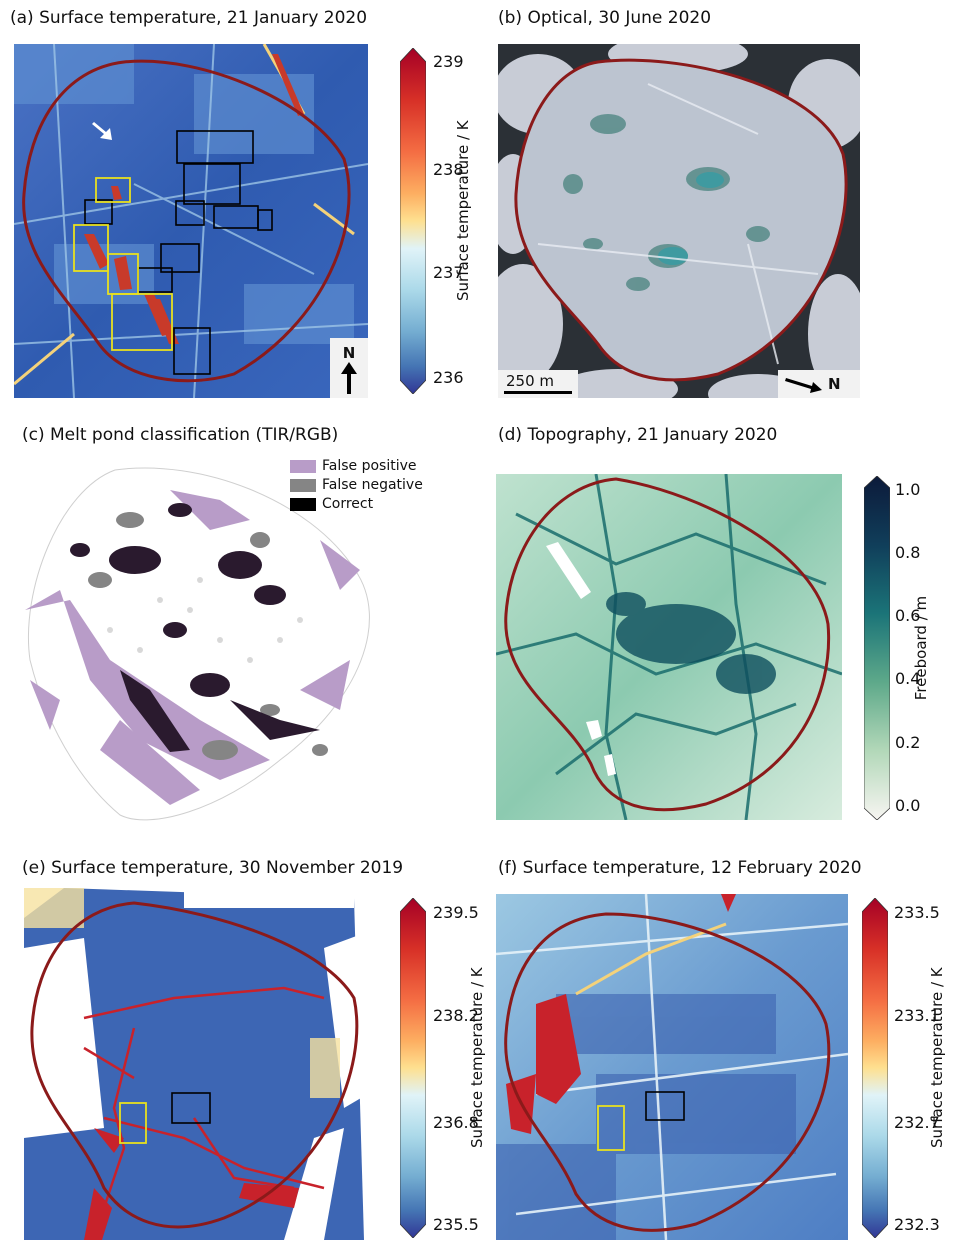 The height and width of the screenshot is (1244, 956). What do you see at coordinates (348, 504) in the screenshot?
I see `legend-label: Correct` at bounding box center [348, 504].